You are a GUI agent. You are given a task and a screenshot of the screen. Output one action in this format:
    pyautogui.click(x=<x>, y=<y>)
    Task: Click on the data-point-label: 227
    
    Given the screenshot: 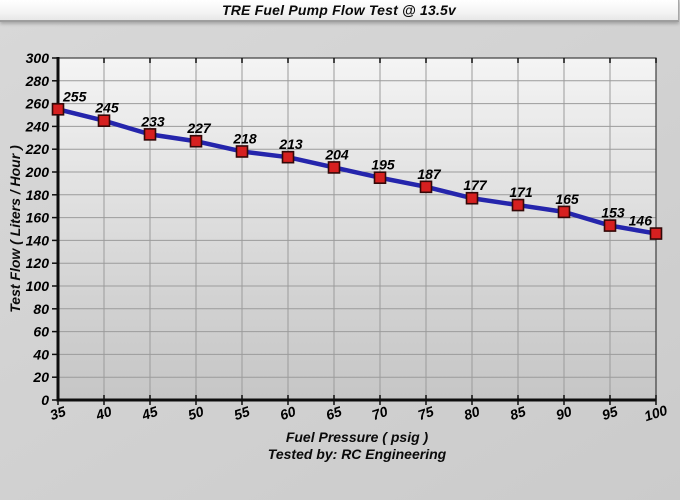 What is the action you would take?
    pyautogui.click(x=199, y=128)
    